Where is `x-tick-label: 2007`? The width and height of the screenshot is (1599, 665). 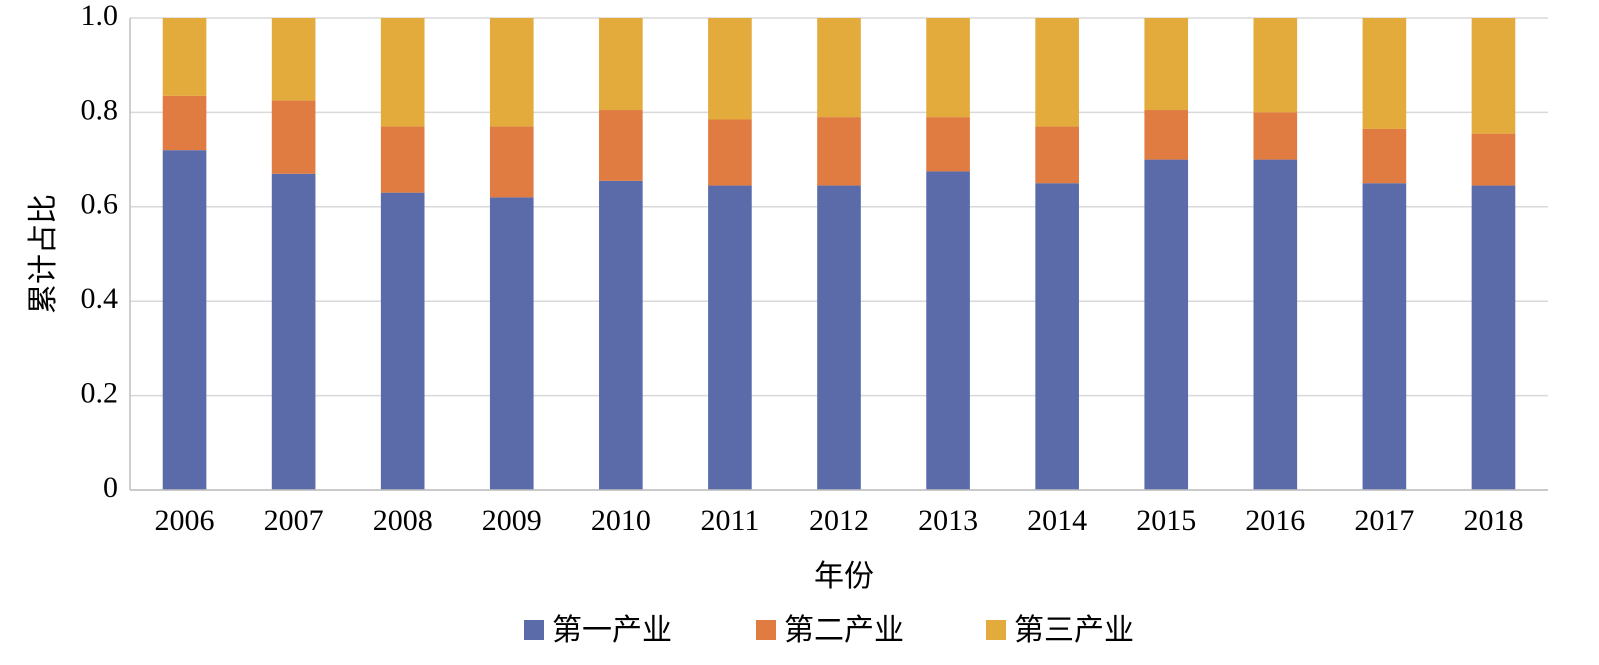
x-tick-label: 2007 is located at coordinates (294, 520).